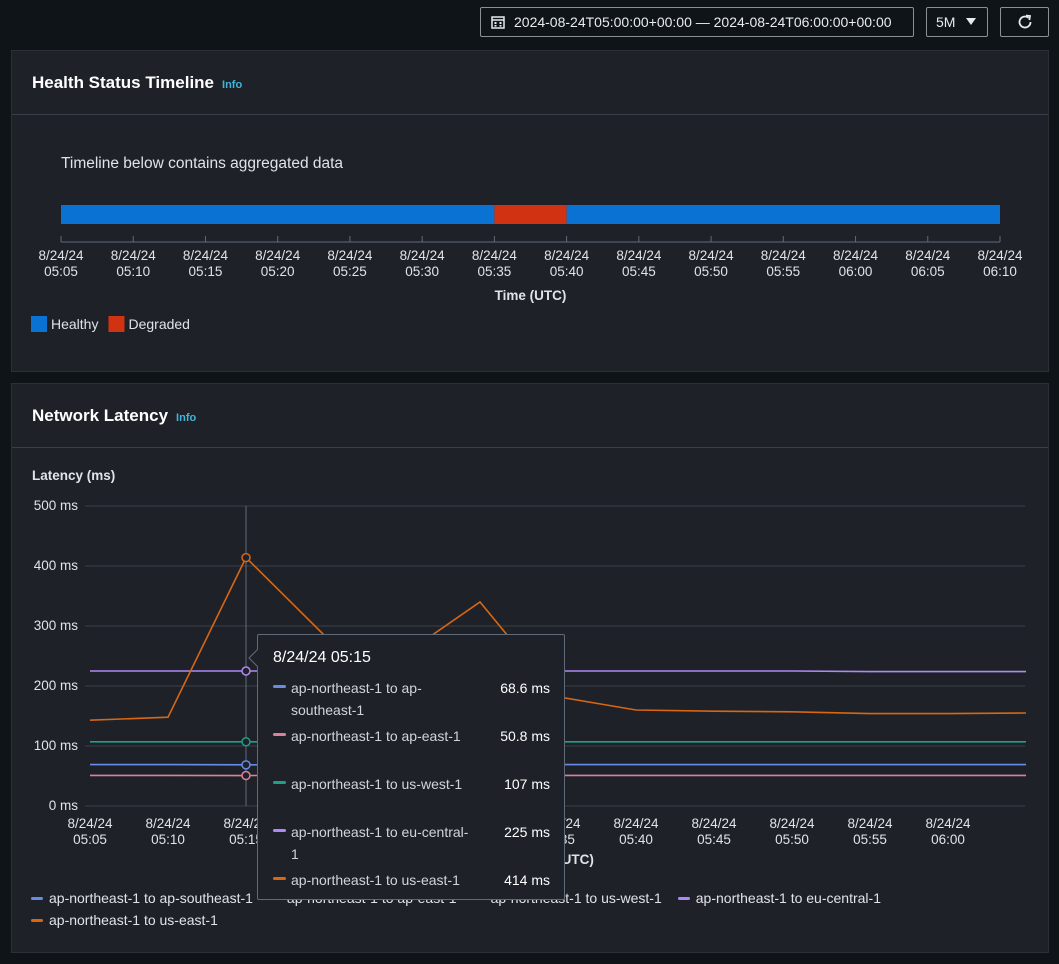  I want to click on x-tick-label: 8/24/24 05:20, so click(278, 263).